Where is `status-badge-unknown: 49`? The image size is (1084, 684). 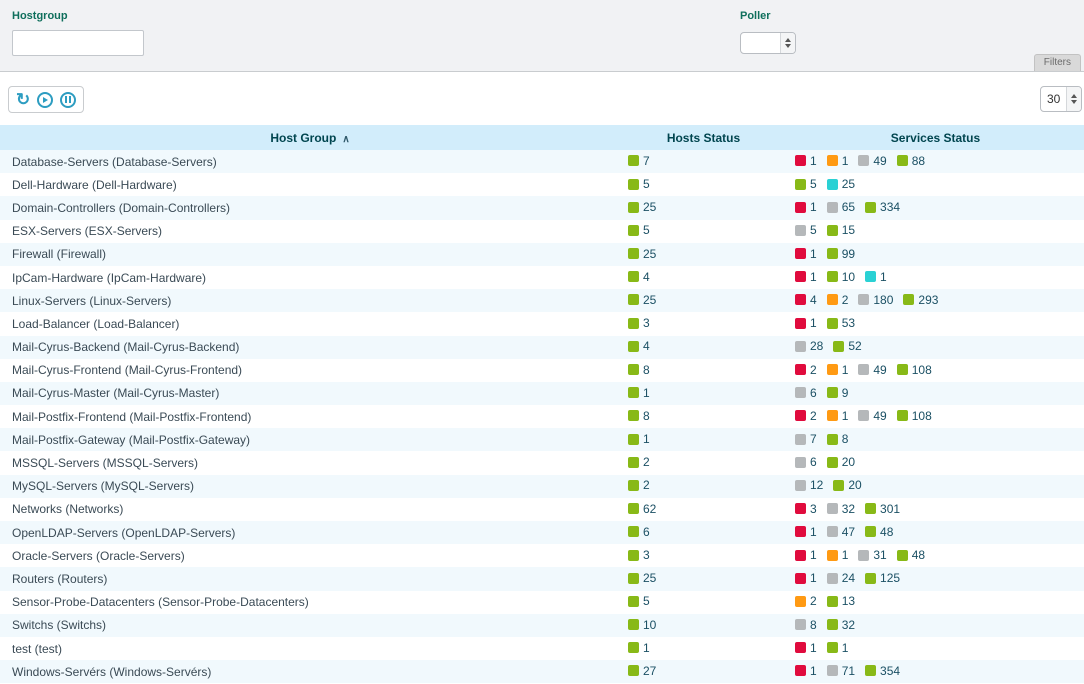
status-badge-unknown: 49 is located at coordinates (872, 416).